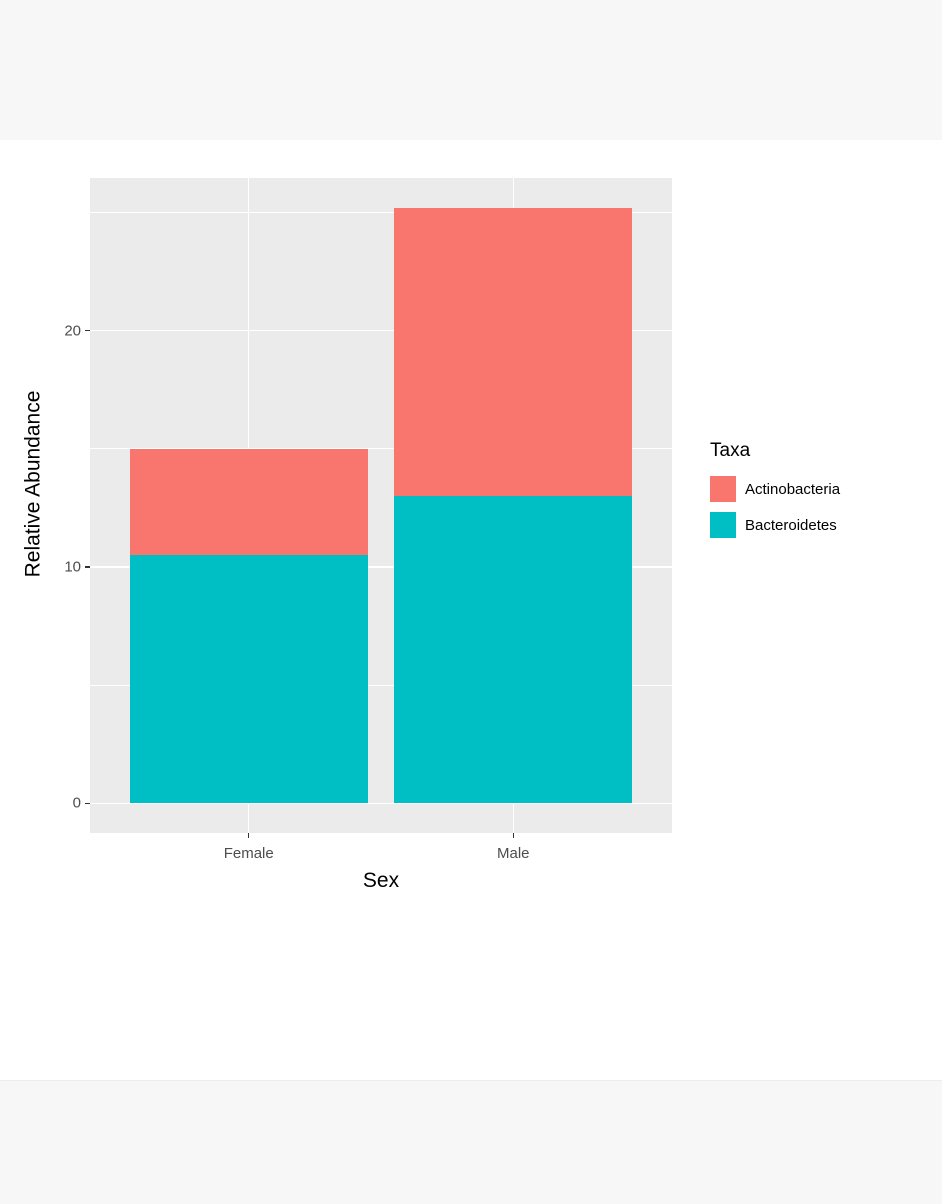  What do you see at coordinates (471, 70) in the screenshot?
I see `top-margin-strip` at bounding box center [471, 70].